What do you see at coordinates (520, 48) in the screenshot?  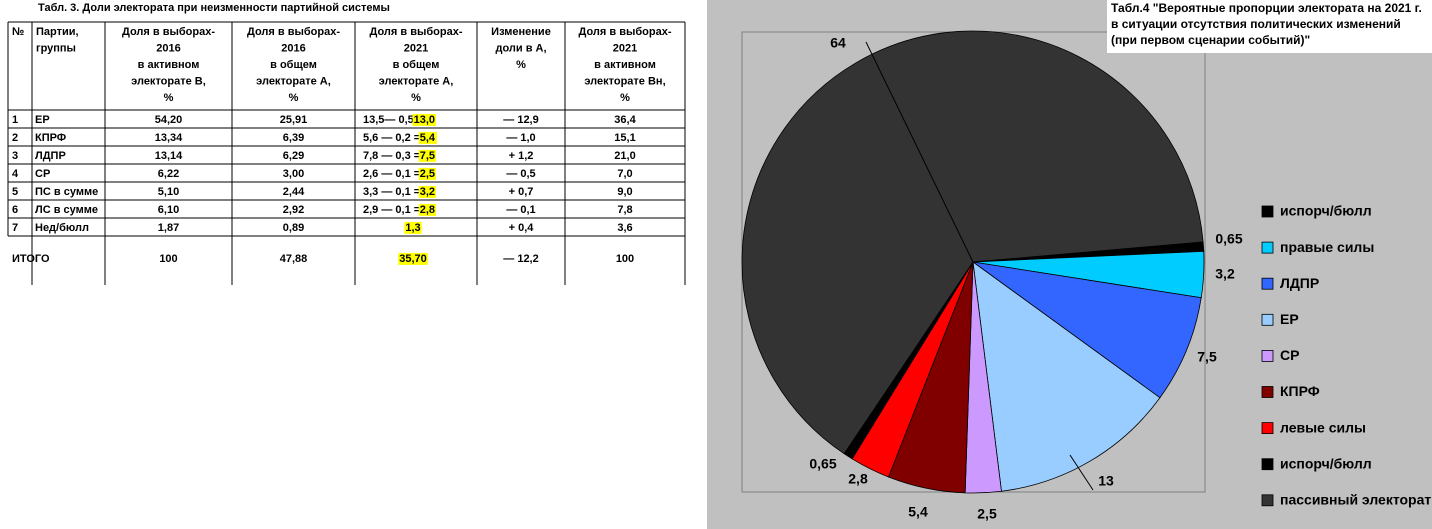 I see `table-header: доли в А,` at bounding box center [520, 48].